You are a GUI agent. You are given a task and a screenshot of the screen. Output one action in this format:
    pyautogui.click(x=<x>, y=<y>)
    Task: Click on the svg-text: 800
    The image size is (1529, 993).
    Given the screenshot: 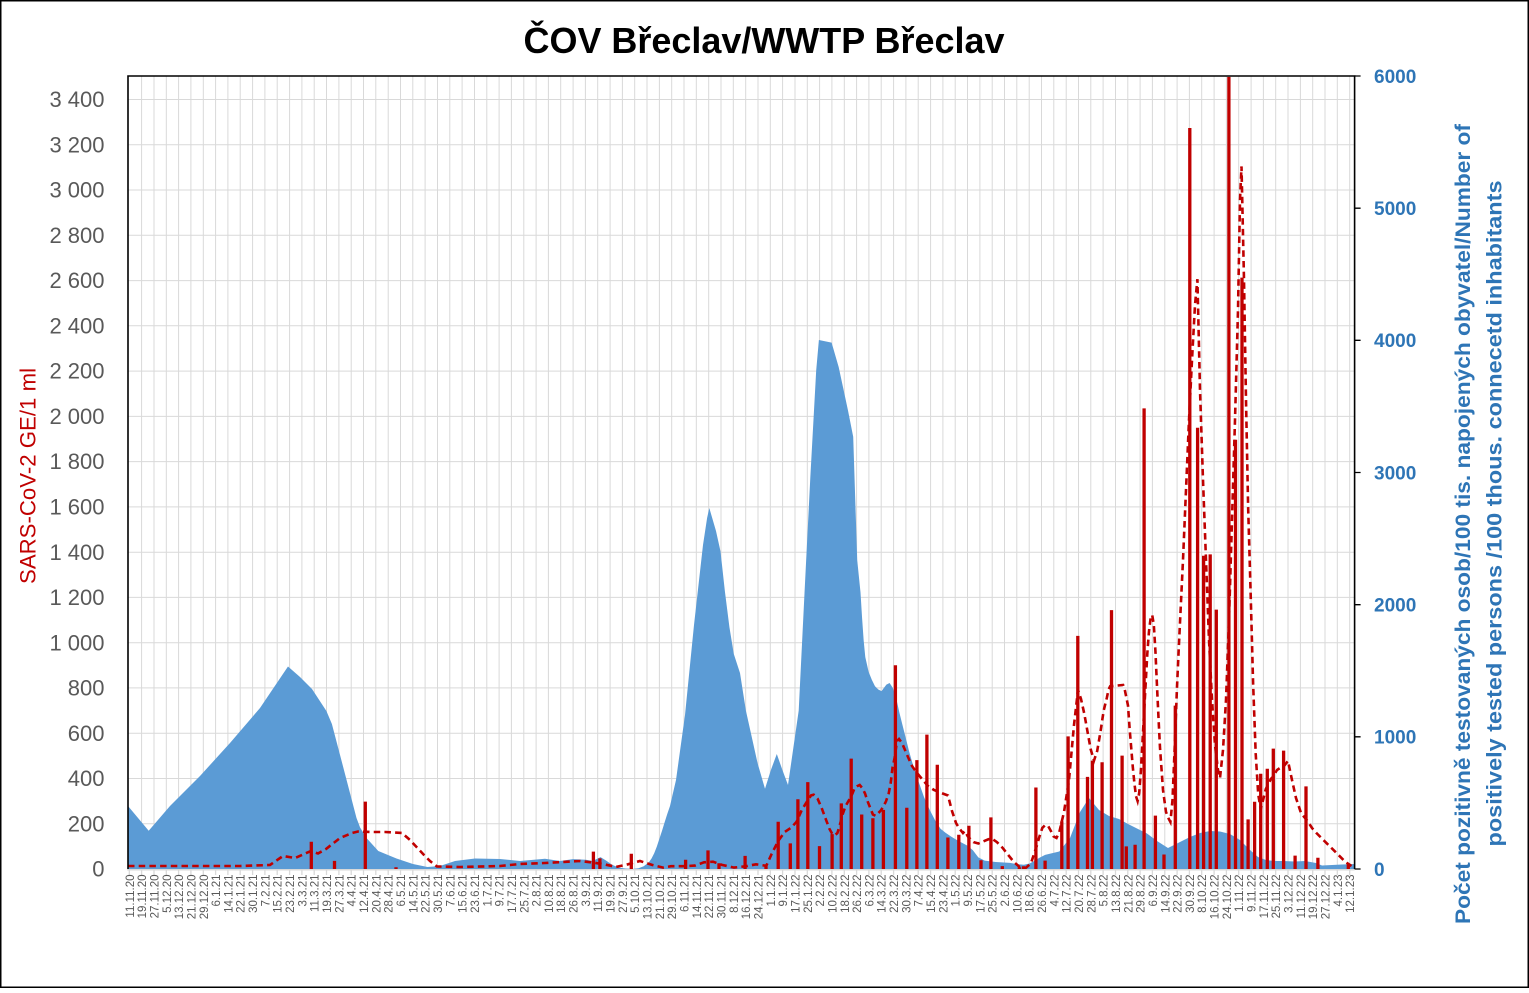 What is the action you would take?
    pyautogui.click(x=86, y=688)
    